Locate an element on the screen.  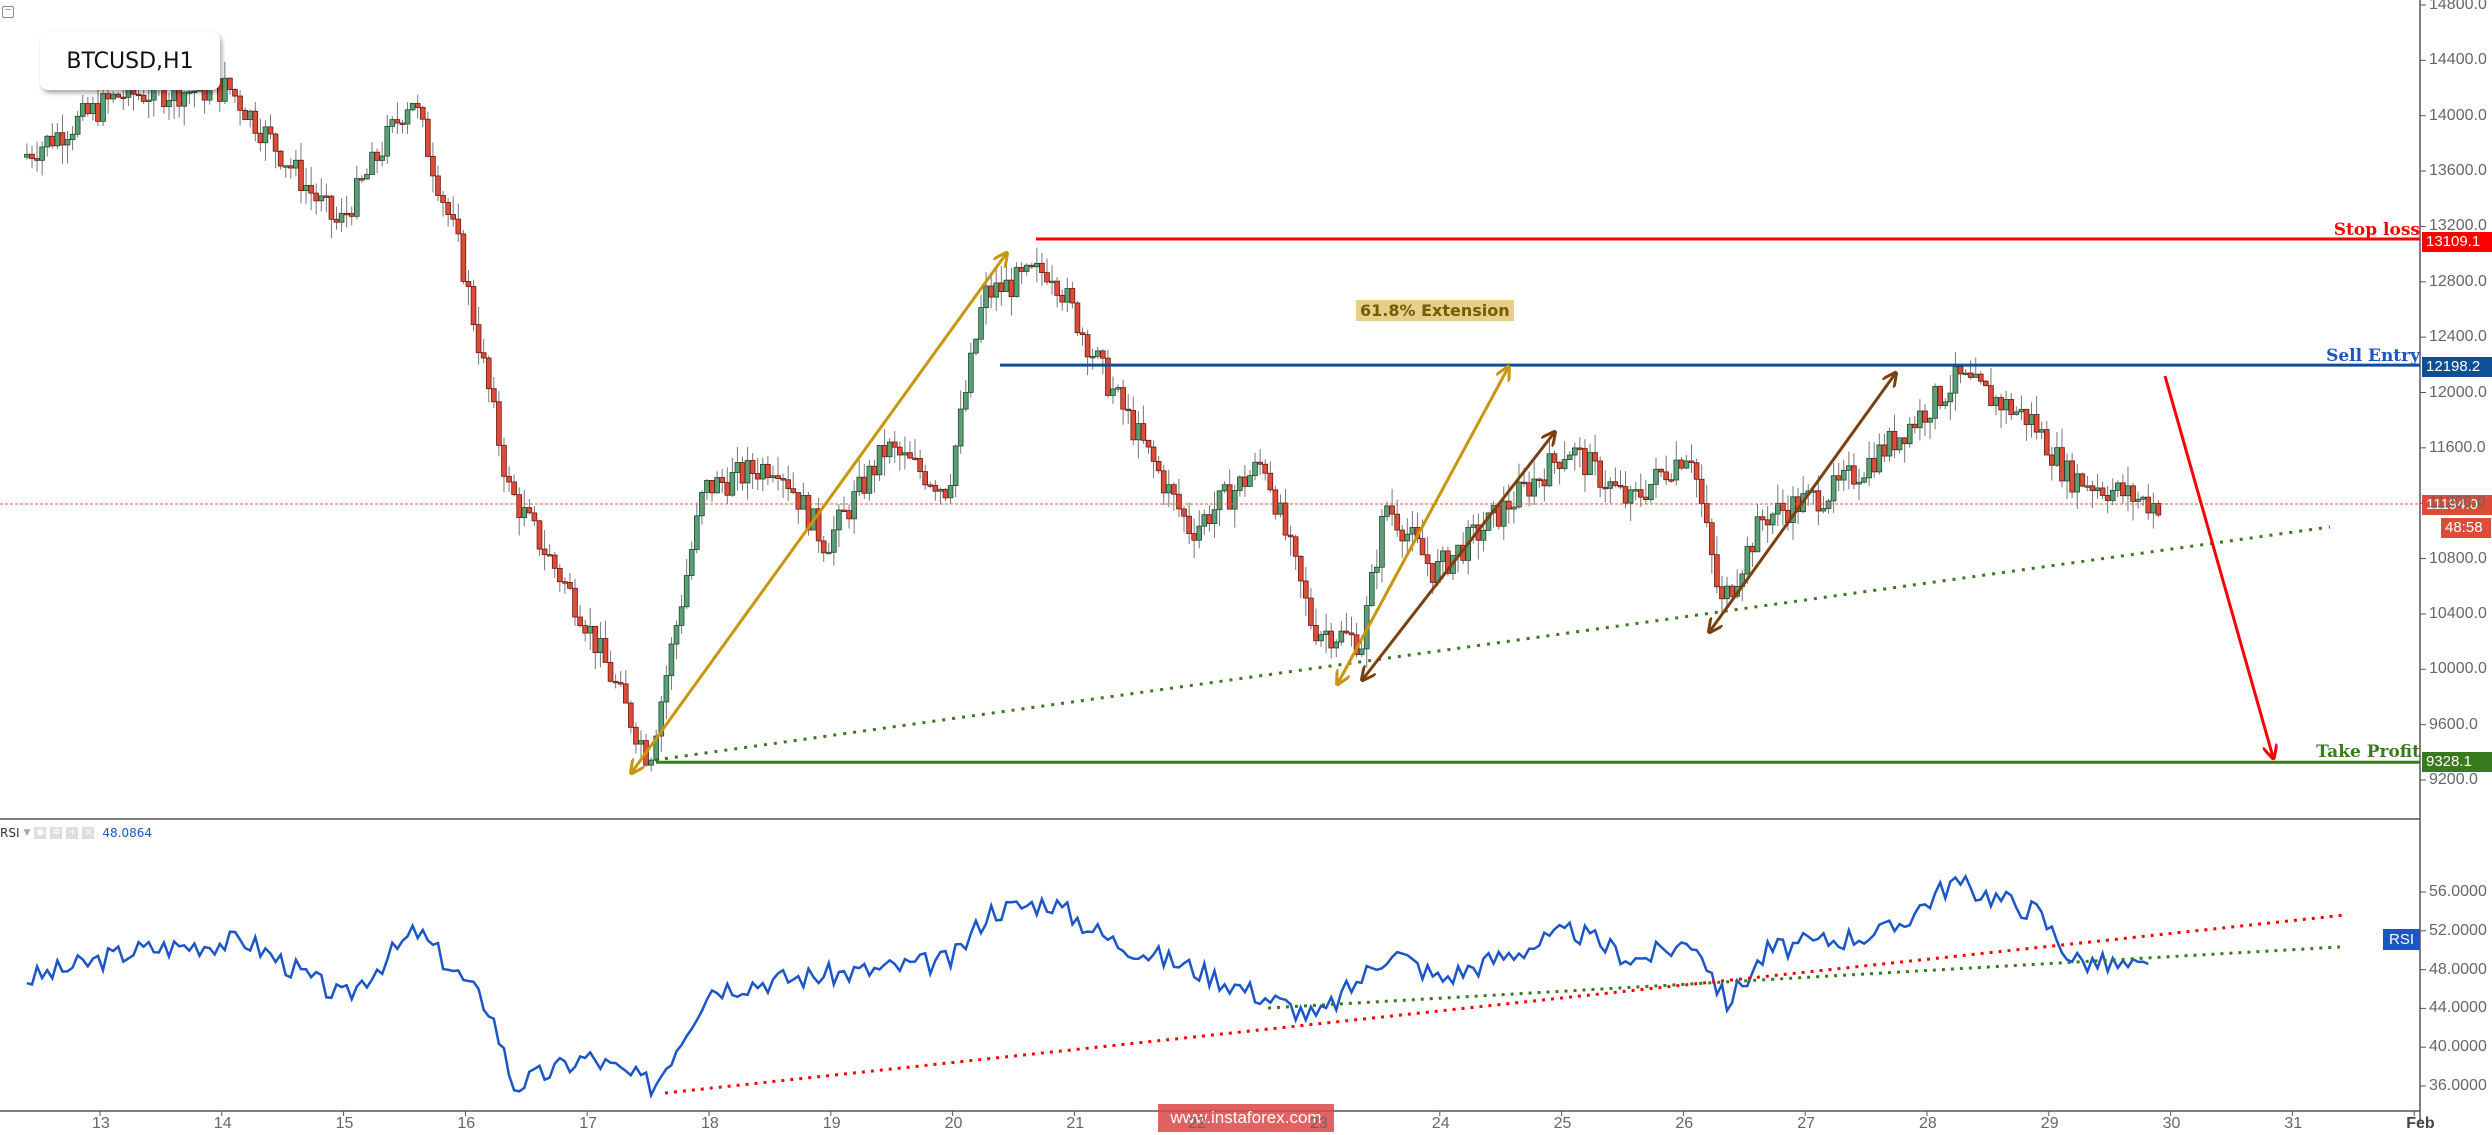
price-tick-label: 13600.0 is located at coordinates (2458, 171).